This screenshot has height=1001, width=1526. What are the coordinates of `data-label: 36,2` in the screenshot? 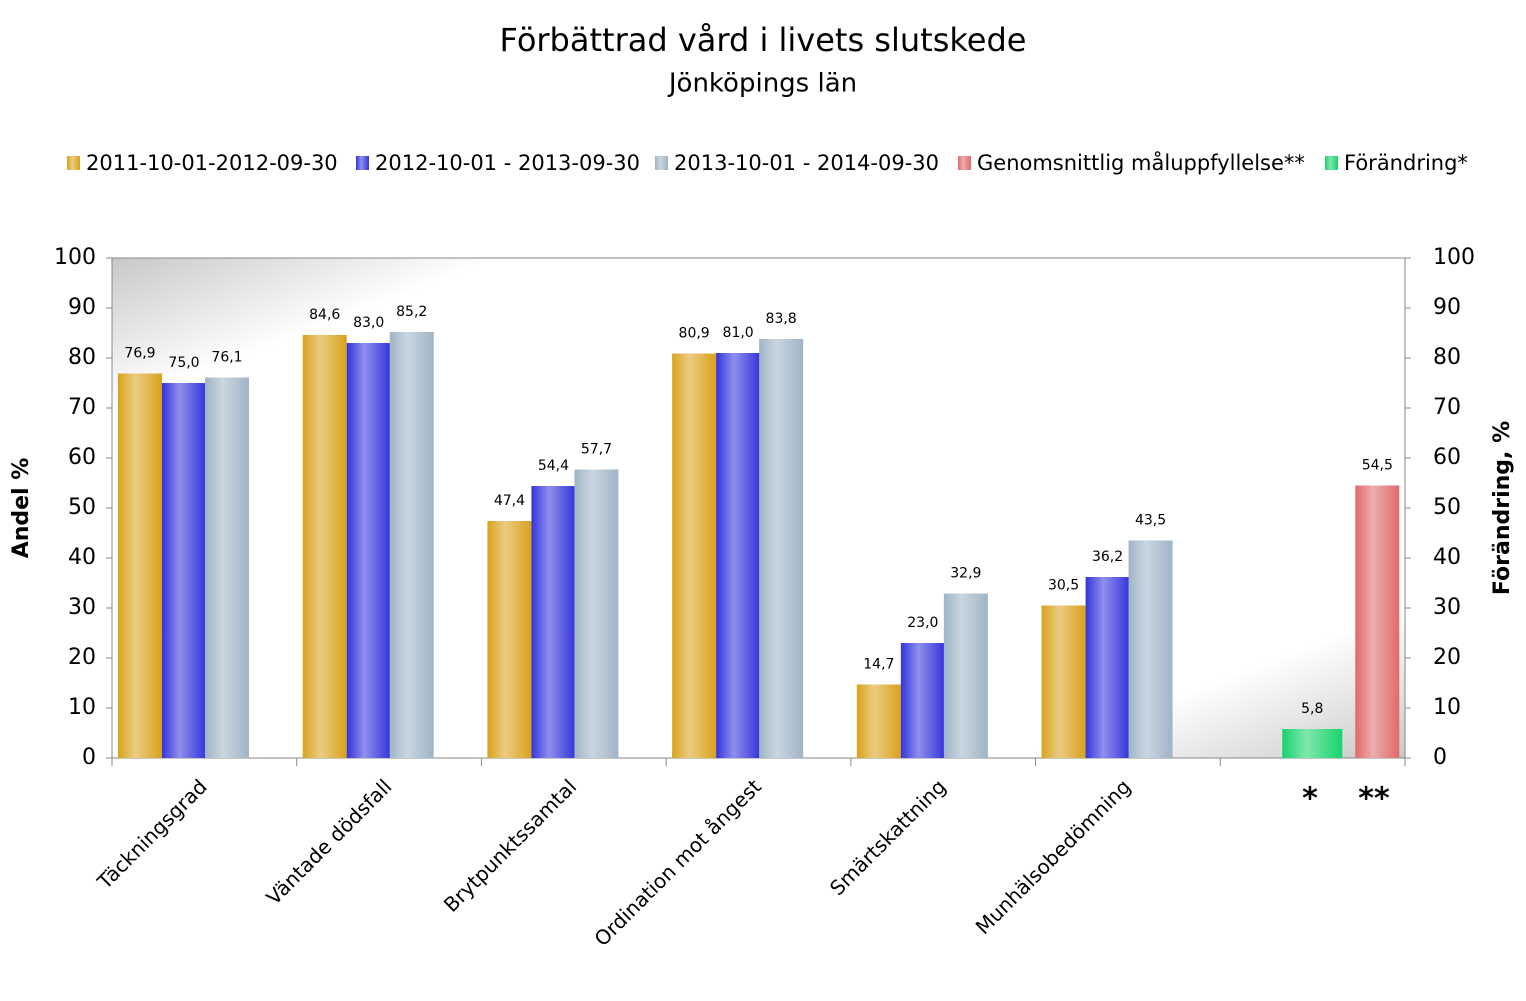 It's located at (1107, 557).